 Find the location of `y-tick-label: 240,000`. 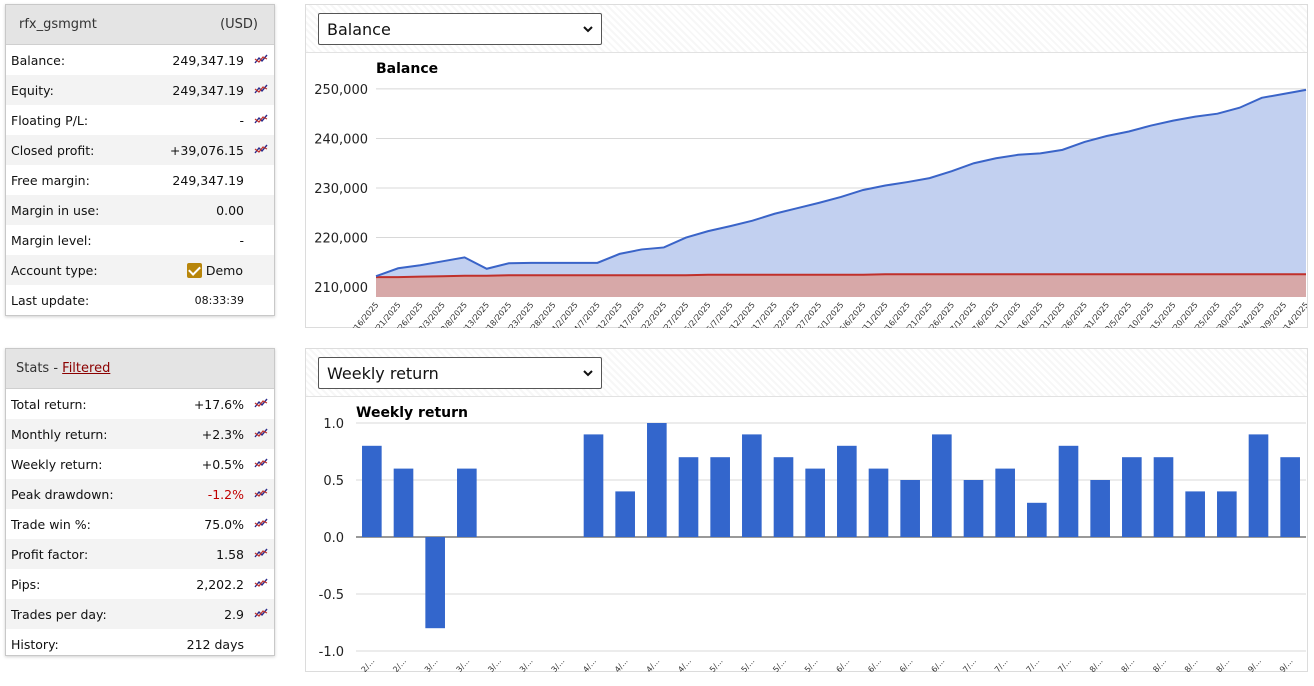

y-tick-label: 240,000 is located at coordinates (341, 139).